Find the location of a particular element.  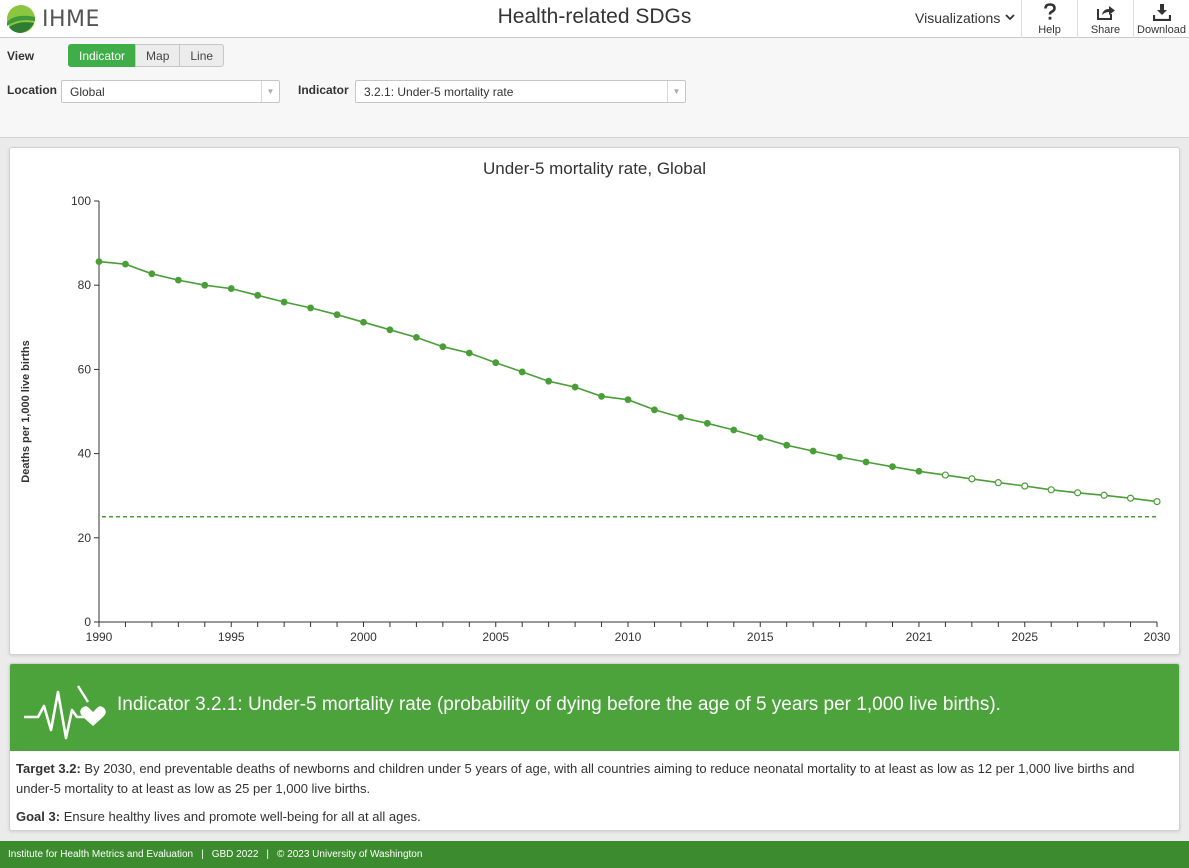

location-label: Location is located at coordinates (32, 90).